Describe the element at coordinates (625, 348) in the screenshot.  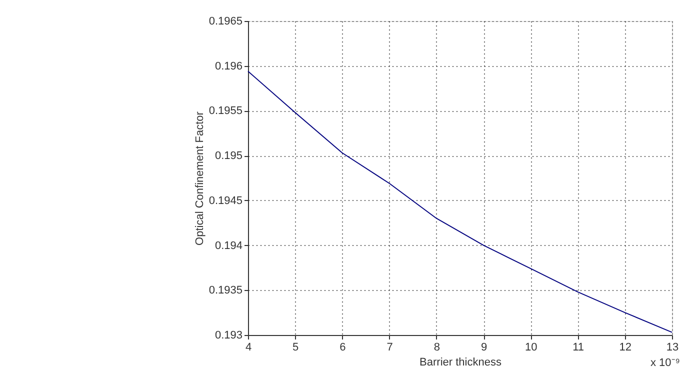
I see `x-tick-label: 12` at that location.